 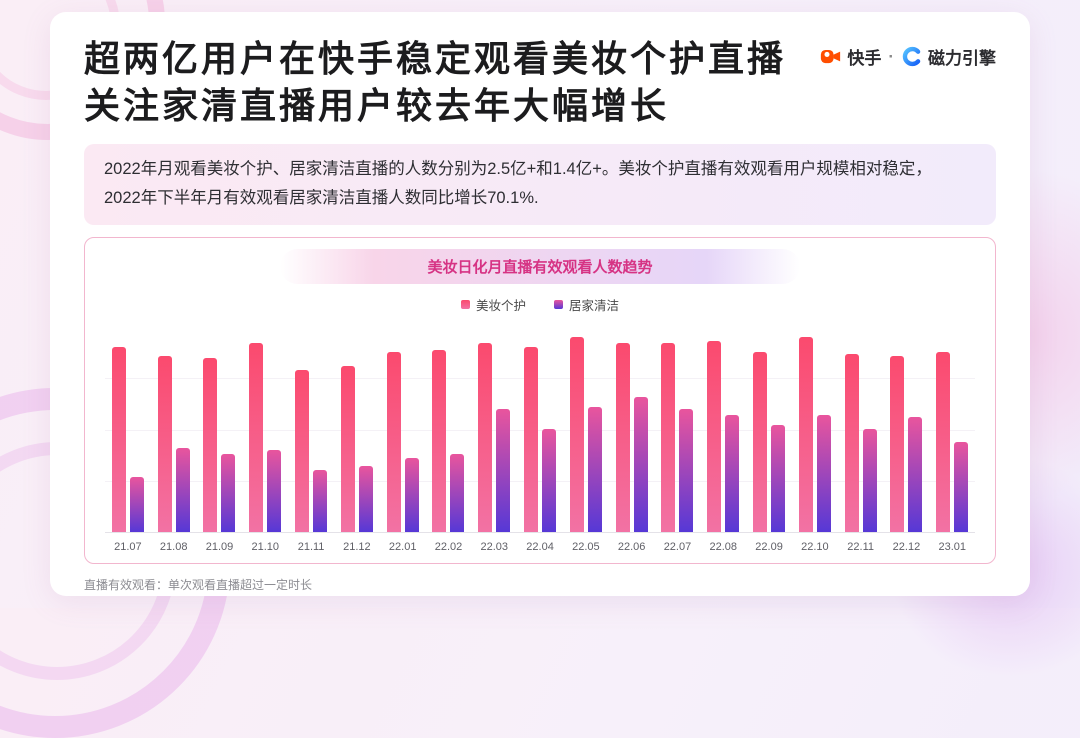 I want to click on chart-column: 22.01, so click(x=402, y=440).